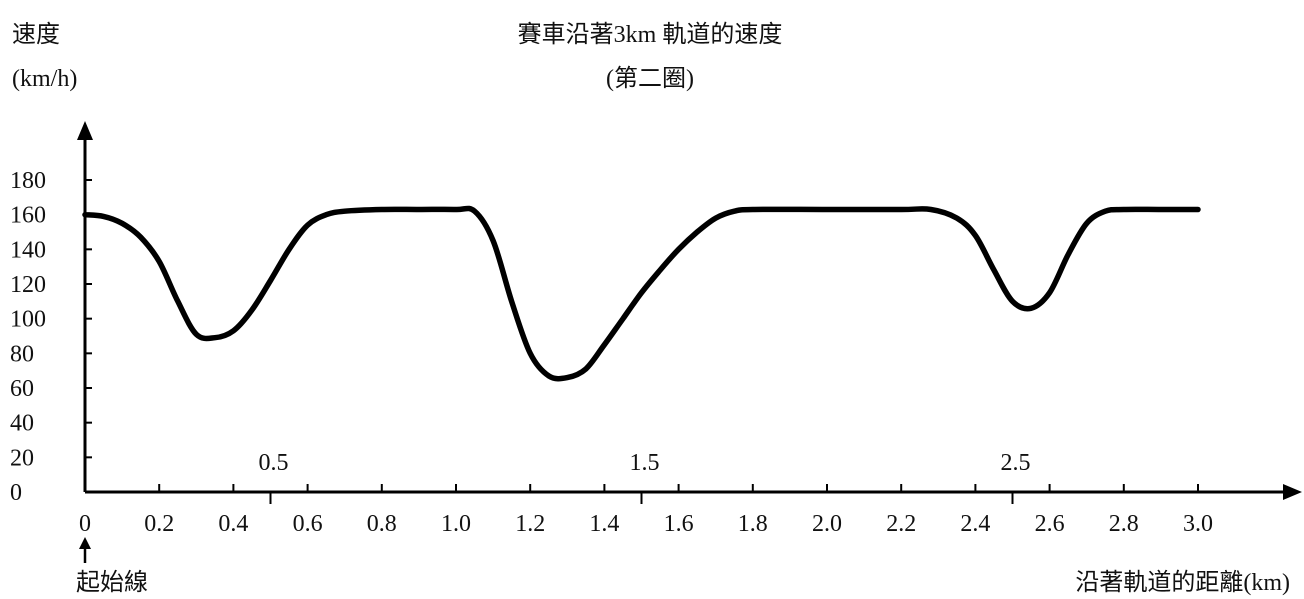  I want to click on x-tick-label: 0.2, so click(159, 524).